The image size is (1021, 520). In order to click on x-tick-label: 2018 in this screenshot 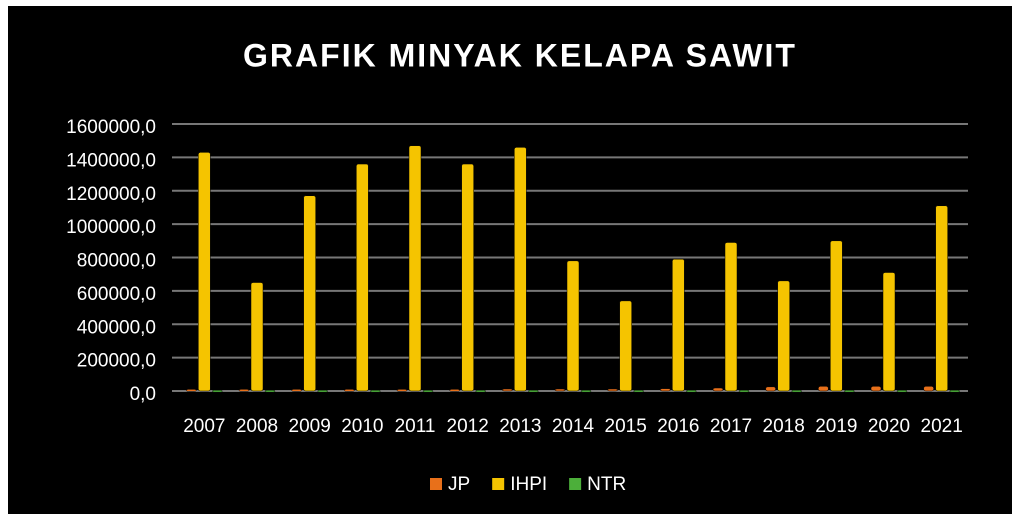, I will do `click(784, 426)`.